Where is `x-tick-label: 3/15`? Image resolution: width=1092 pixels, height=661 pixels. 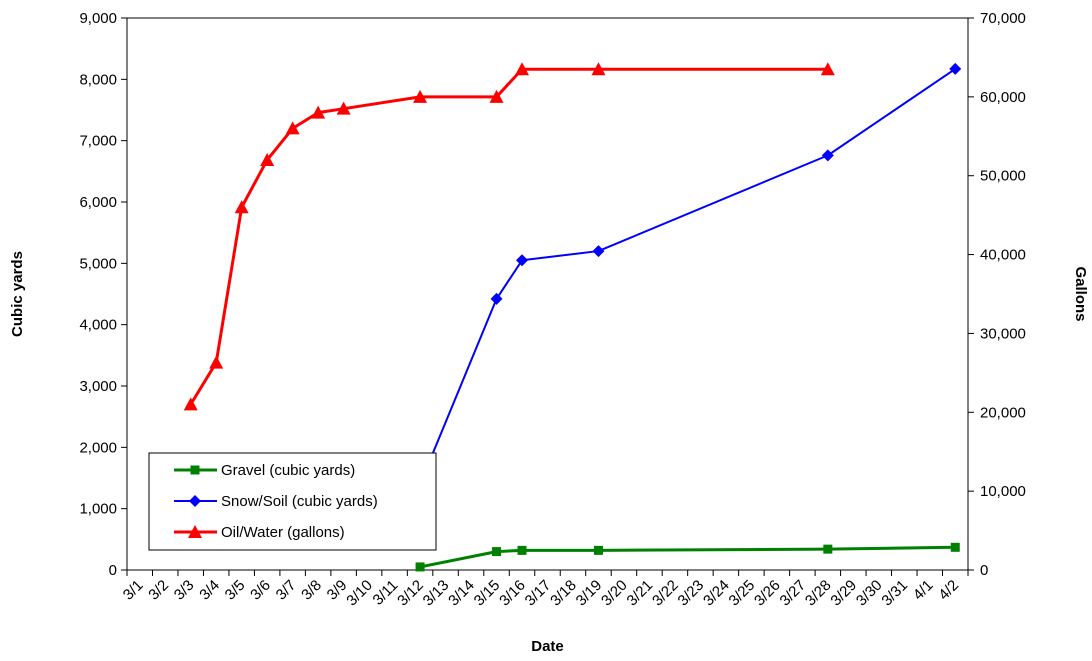 x-tick-label: 3/15 is located at coordinates (487, 593).